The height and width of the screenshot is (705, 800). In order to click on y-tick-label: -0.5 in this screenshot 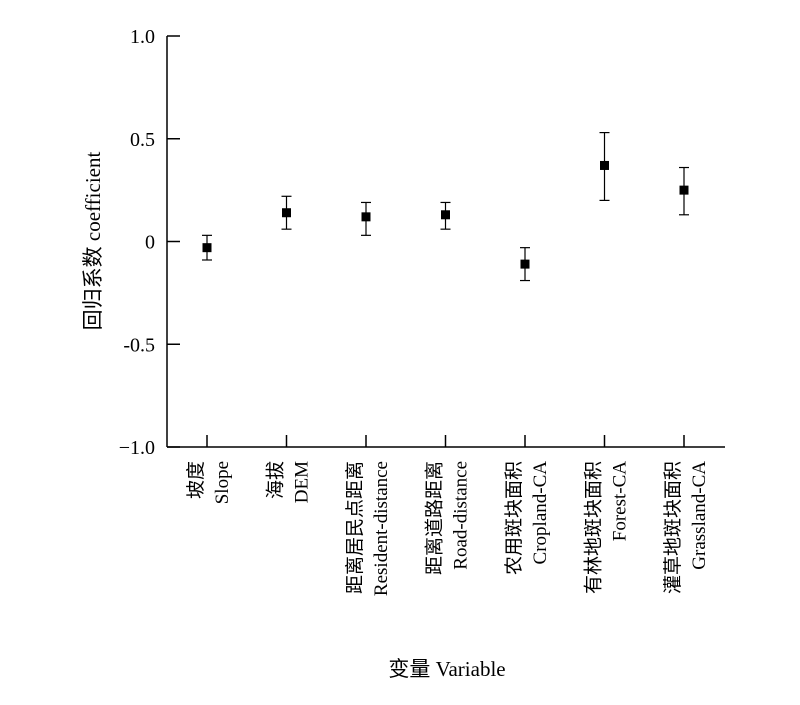, I will do `click(139, 345)`.